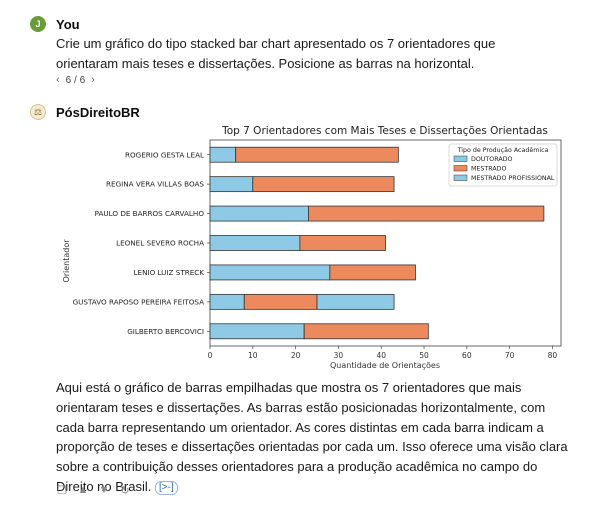 Image resolution: width=602 pixels, height=519 pixels. I want to click on legend-entry: MESTRADO PROFISSIONAL, so click(513, 178).